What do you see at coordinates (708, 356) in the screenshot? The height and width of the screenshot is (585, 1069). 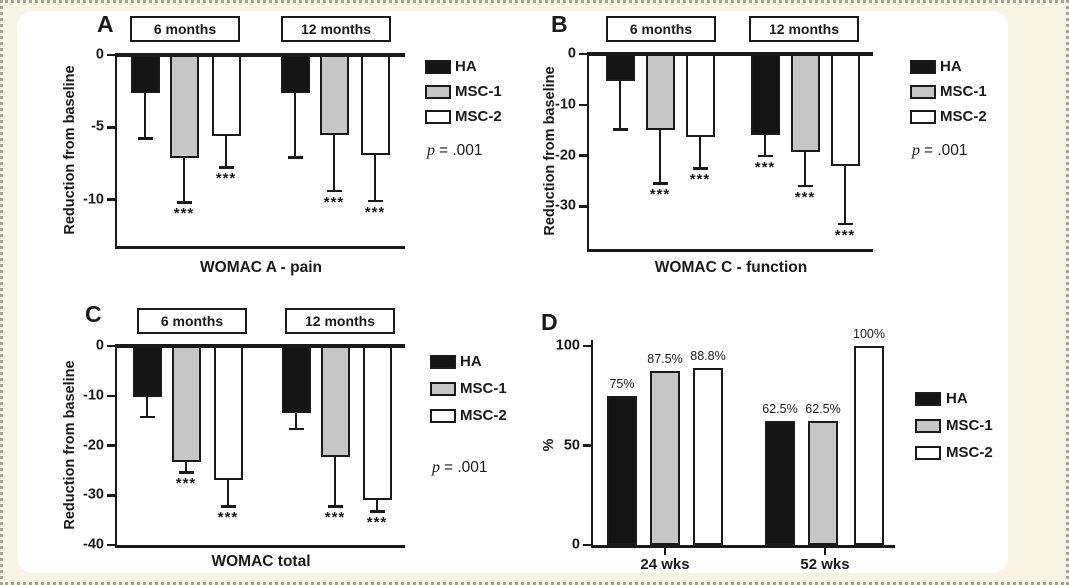 I see `bar-value-label: 88.8%` at bounding box center [708, 356].